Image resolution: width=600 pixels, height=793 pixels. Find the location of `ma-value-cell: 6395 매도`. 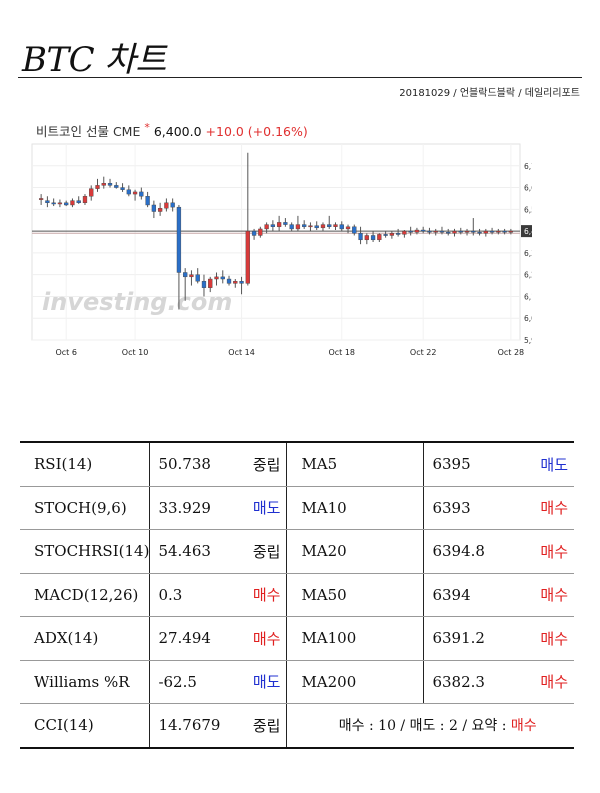

ma-value-cell: 6395 매도 is located at coordinates (498, 464).